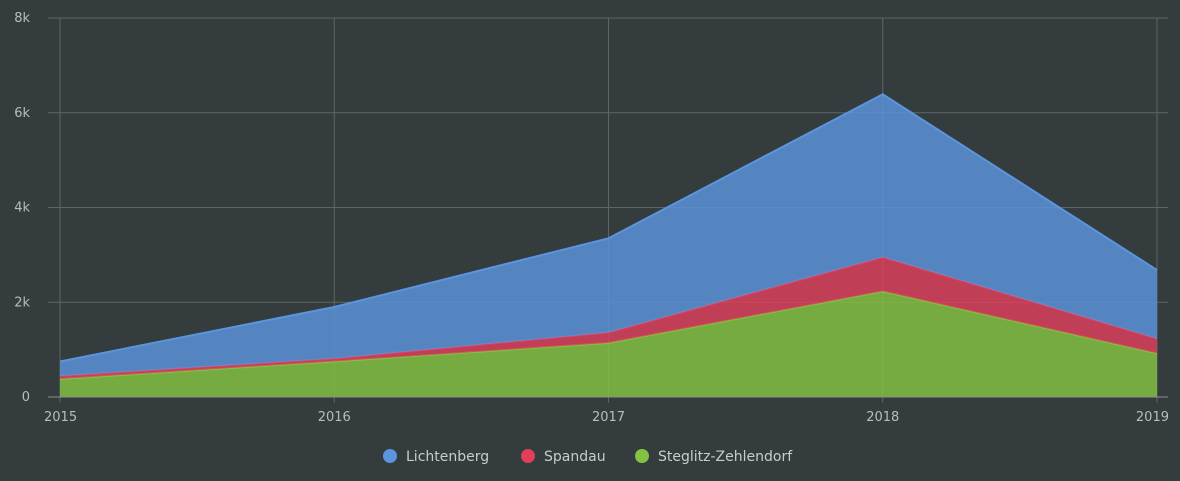 The height and width of the screenshot is (481, 1180). I want to click on x-tick-label: 2019, so click(1152, 417).